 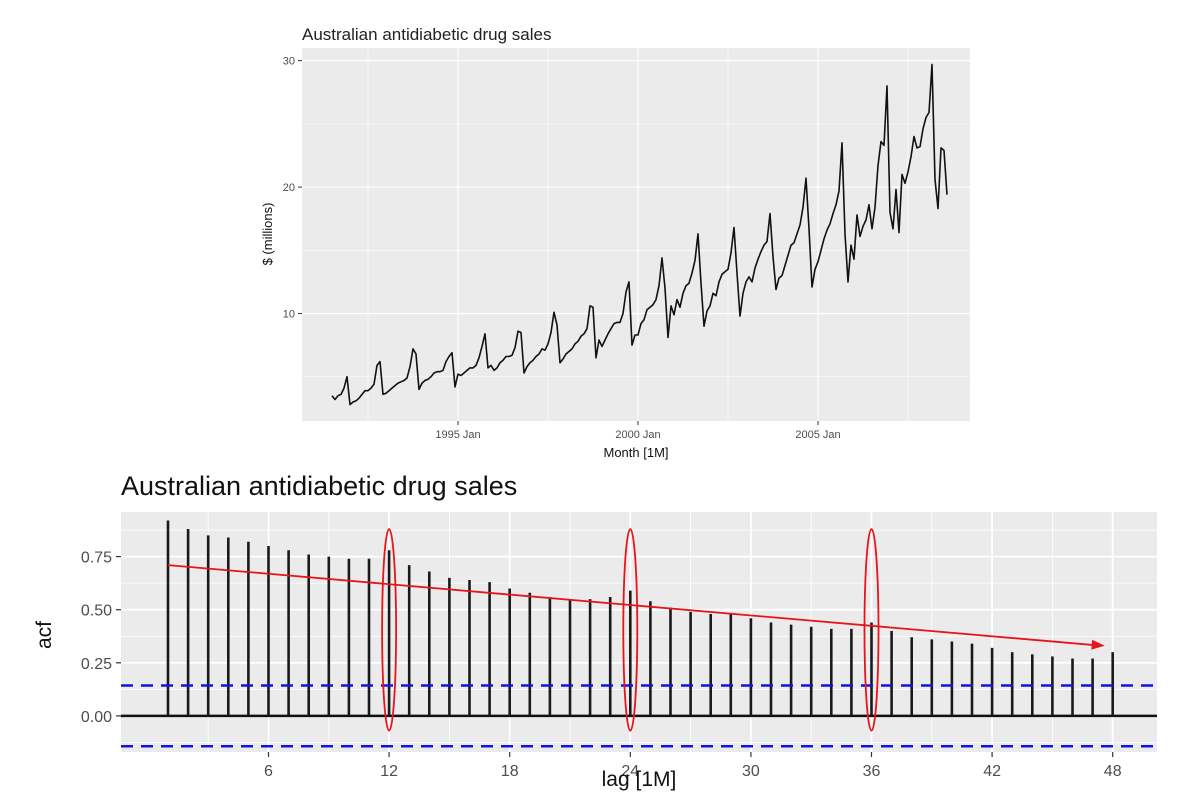 What do you see at coordinates (267, 234) in the screenshot?
I see `y-axis-label: $ (millions)` at bounding box center [267, 234].